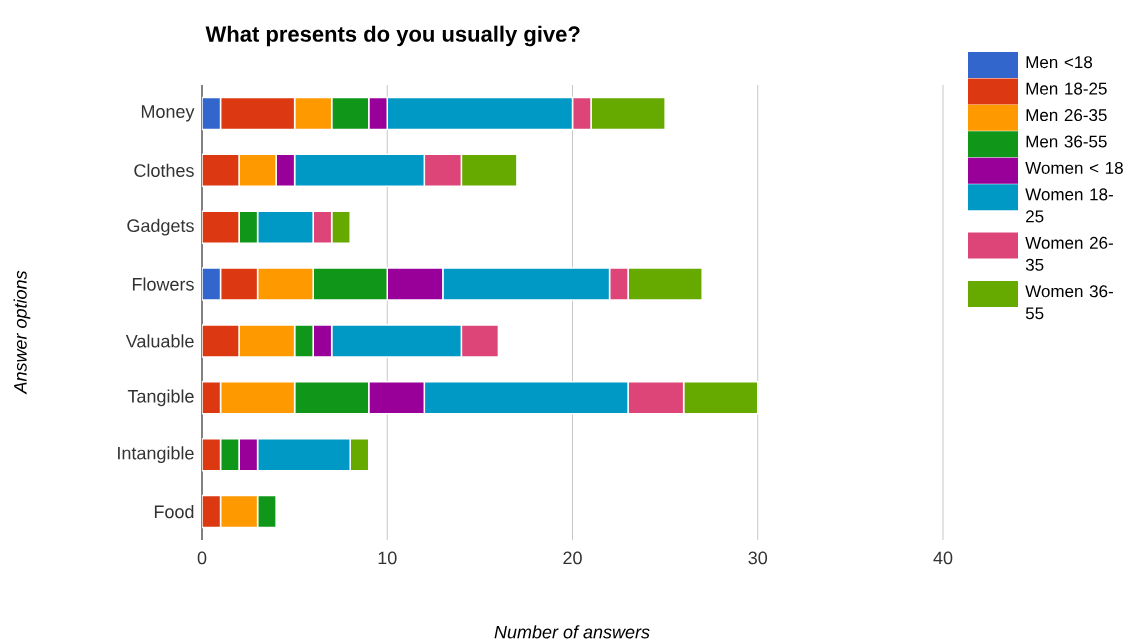 This screenshot has height=644, width=1147. Describe the element at coordinates (1066, 115) in the screenshot. I see `legend-label: Men 26-35` at that location.